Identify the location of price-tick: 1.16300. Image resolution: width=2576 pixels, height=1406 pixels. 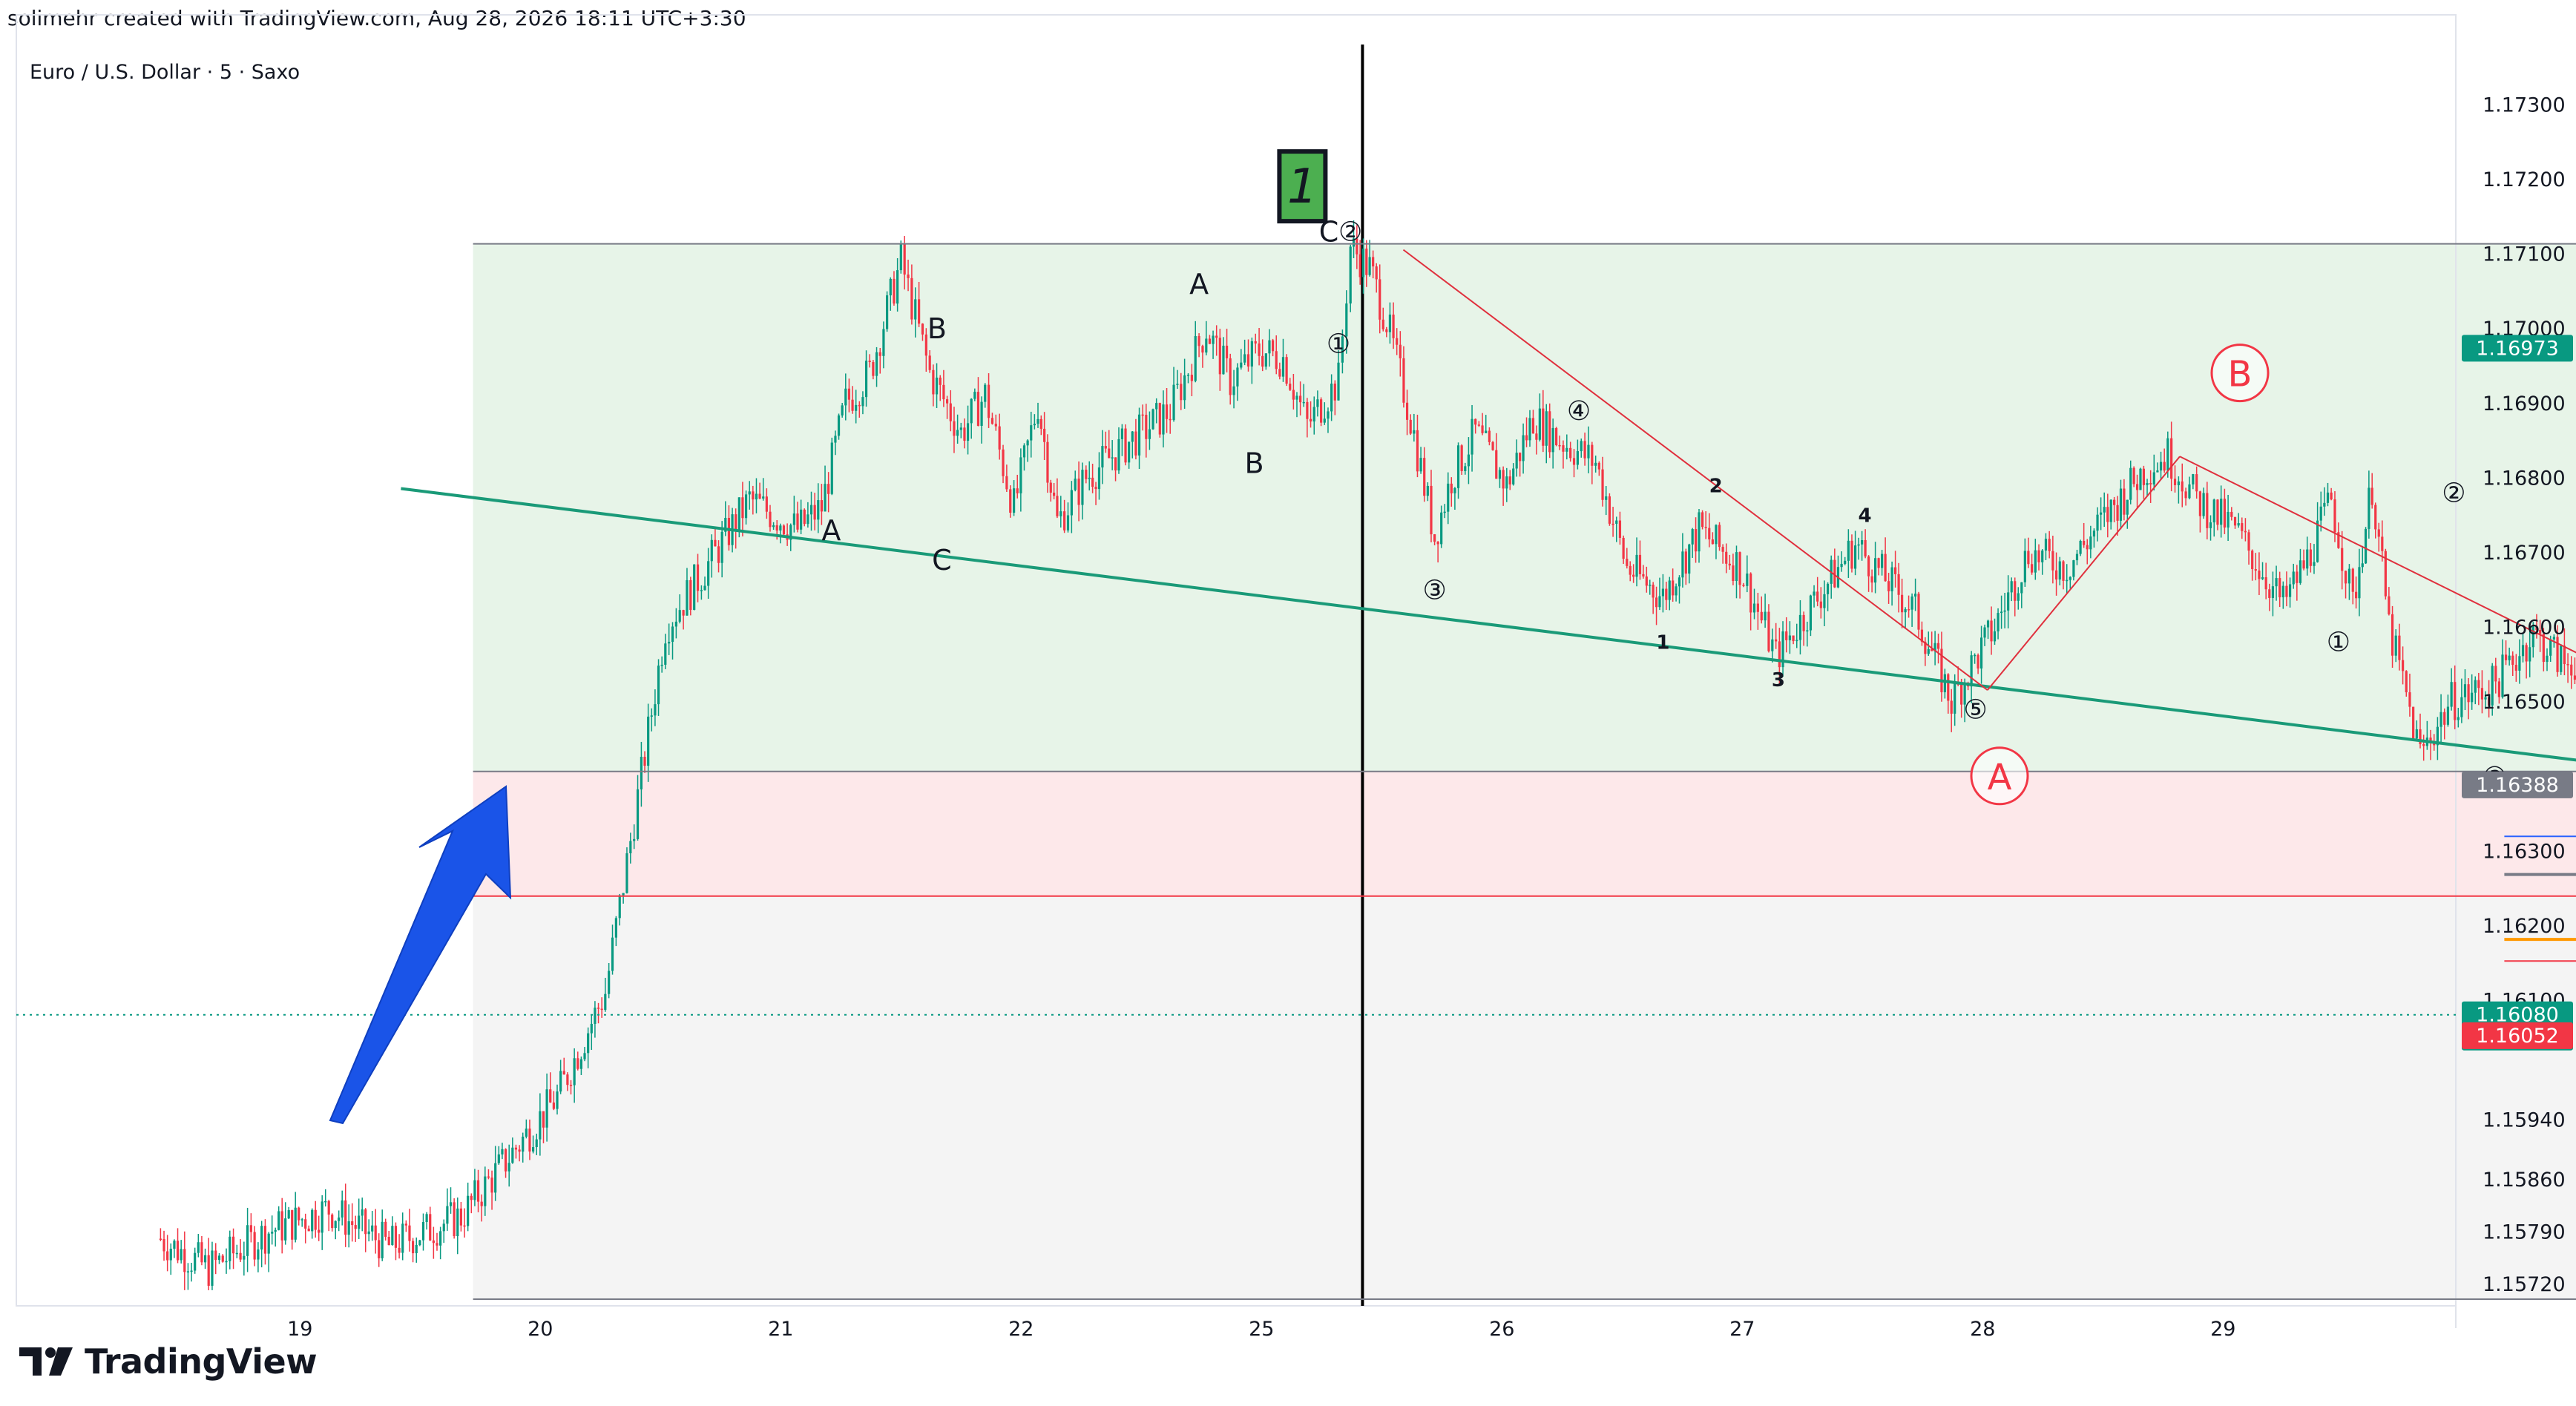
(2524, 851).